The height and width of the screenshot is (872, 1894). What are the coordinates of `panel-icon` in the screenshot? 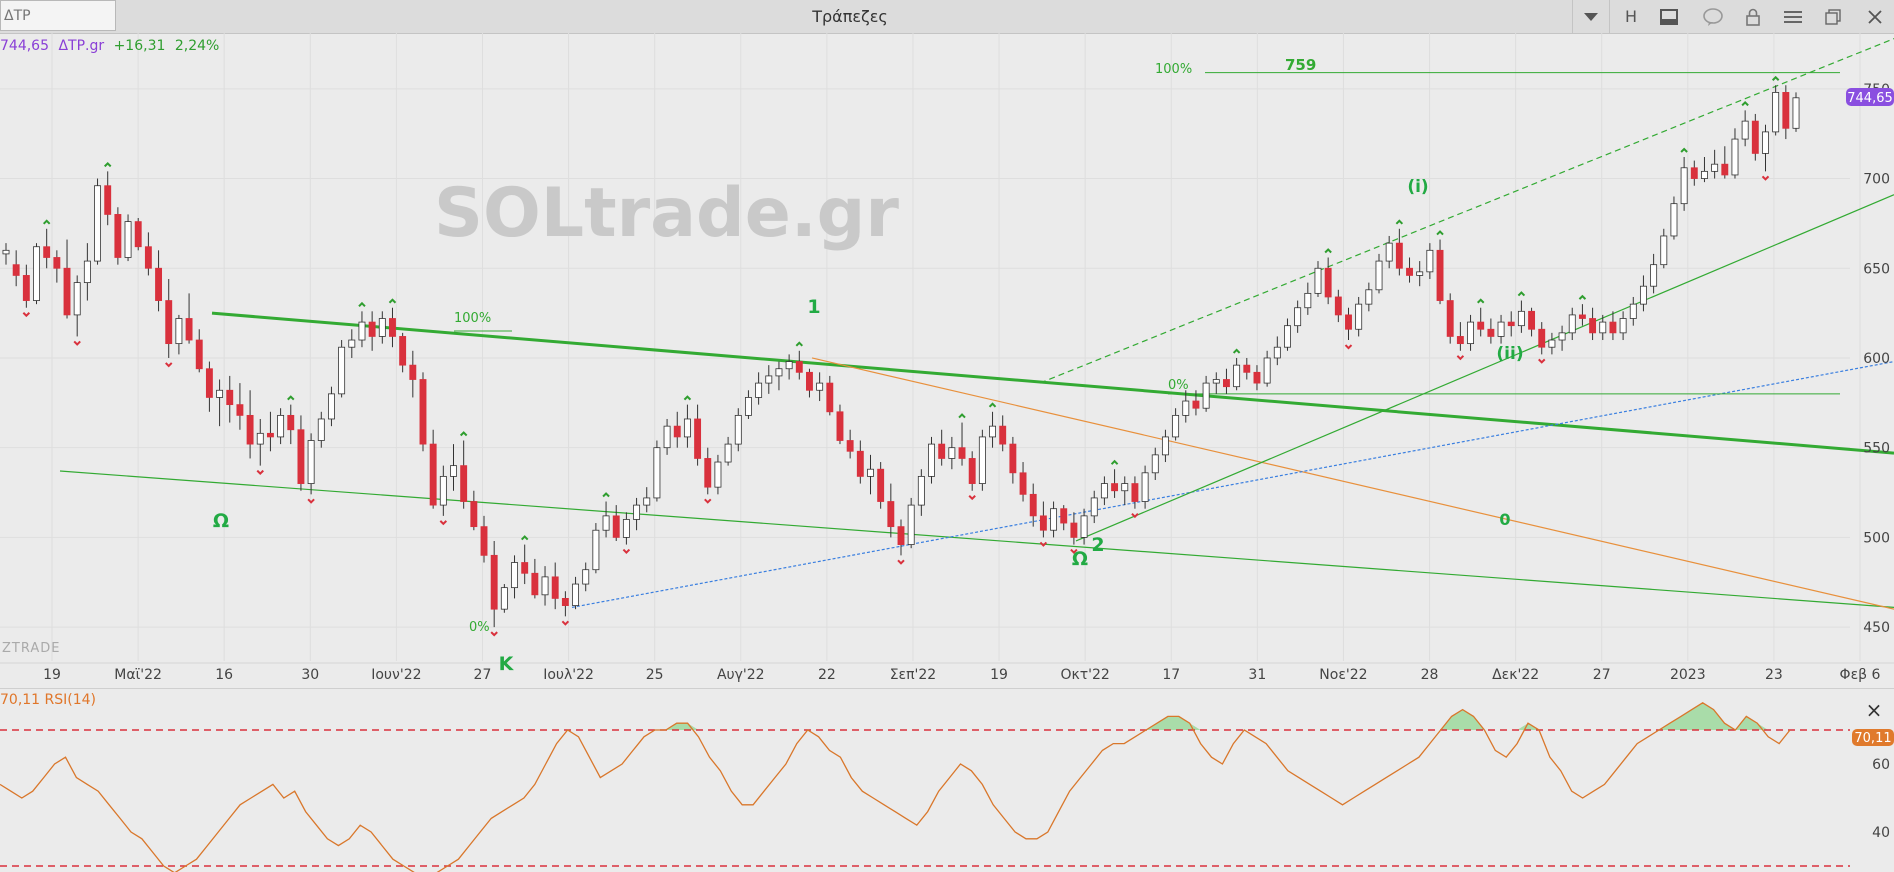 It's located at (1669, 16).